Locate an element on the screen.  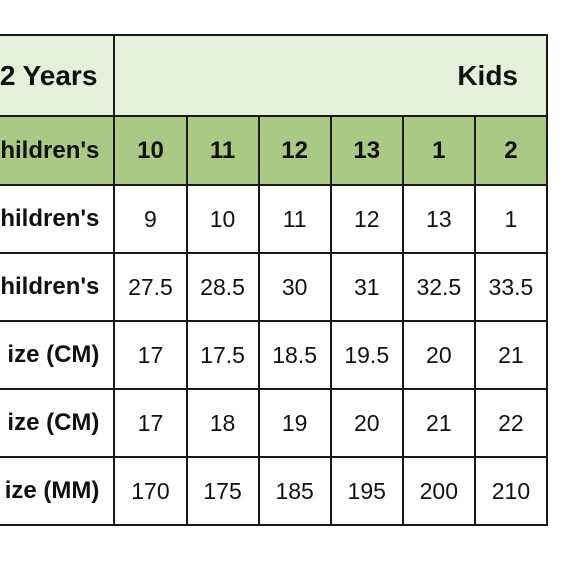
table-cell: 32.5 is located at coordinates (438, 287).